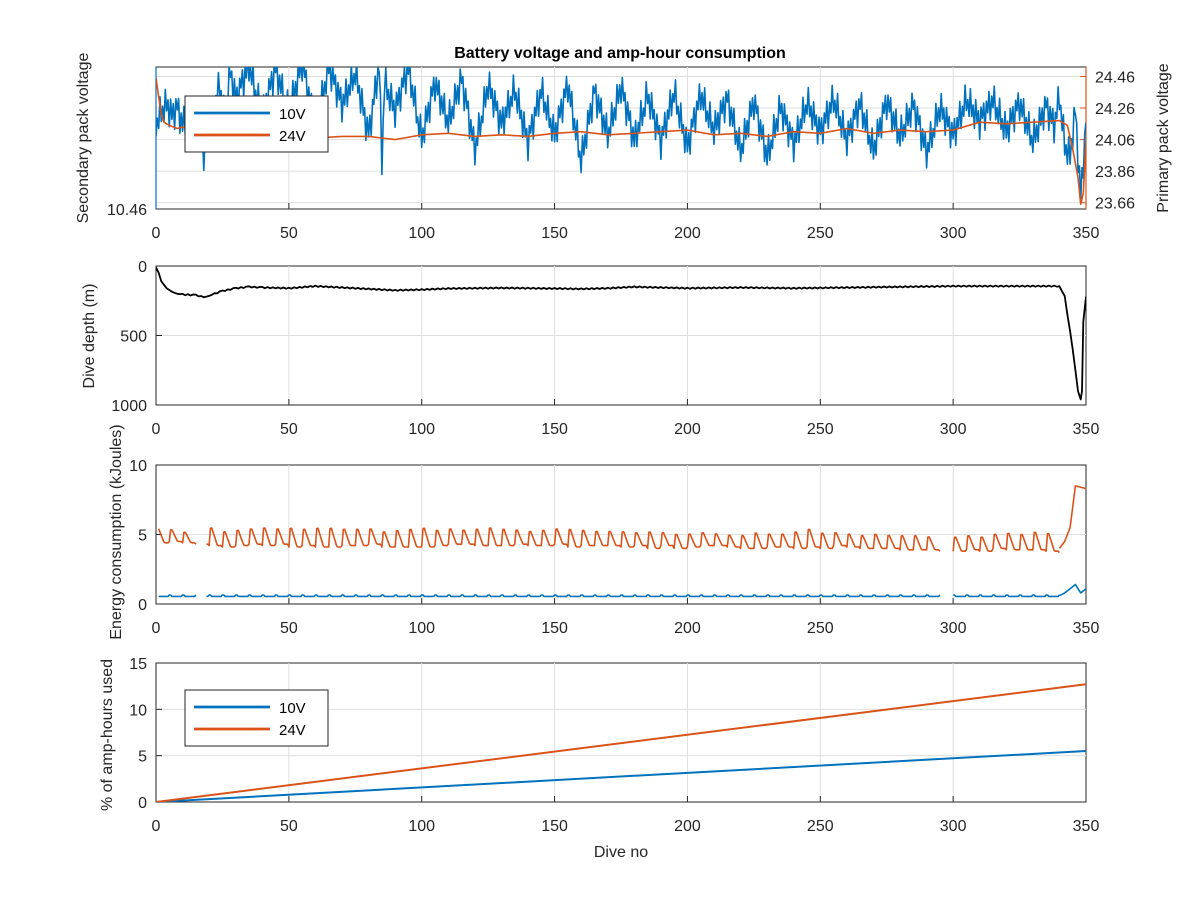 The image size is (1200, 900). Describe the element at coordinates (1115, 109) in the screenshot. I see `y-right-tick-label: 24.26` at that location.